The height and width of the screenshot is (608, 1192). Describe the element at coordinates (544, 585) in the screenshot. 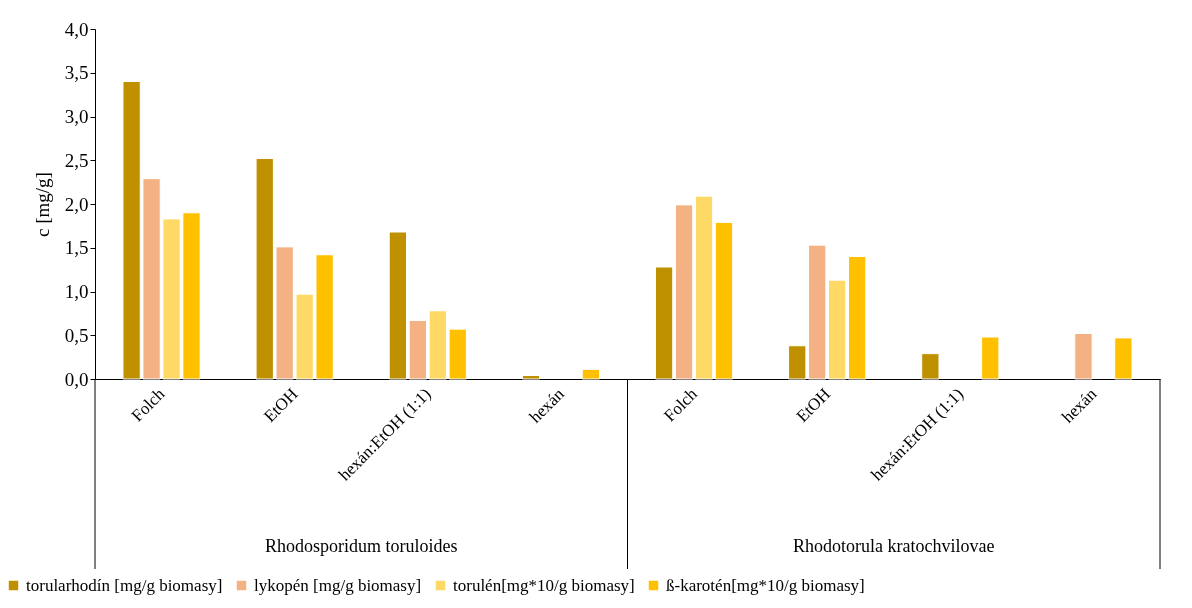

I see `legend-label: torulén[mg*10/g biomasy]` at that location.